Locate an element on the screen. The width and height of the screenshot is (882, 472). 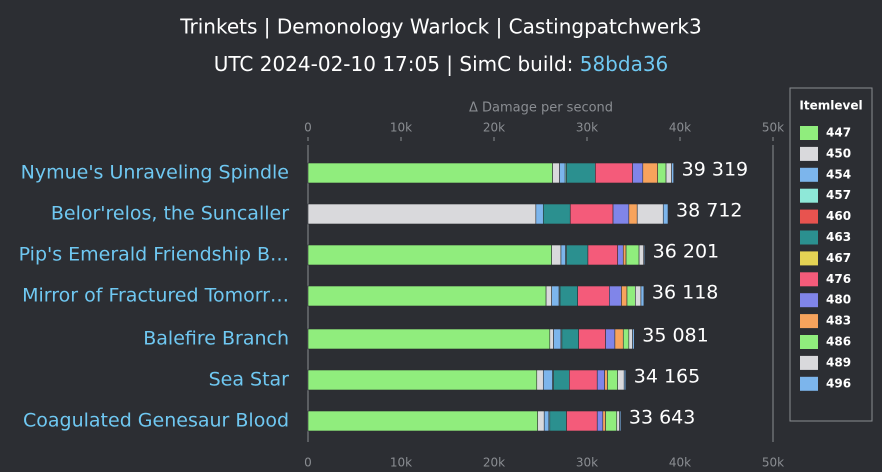
category-label: Nymue's Unraveling Spindle is located at coordinates (155, 173).